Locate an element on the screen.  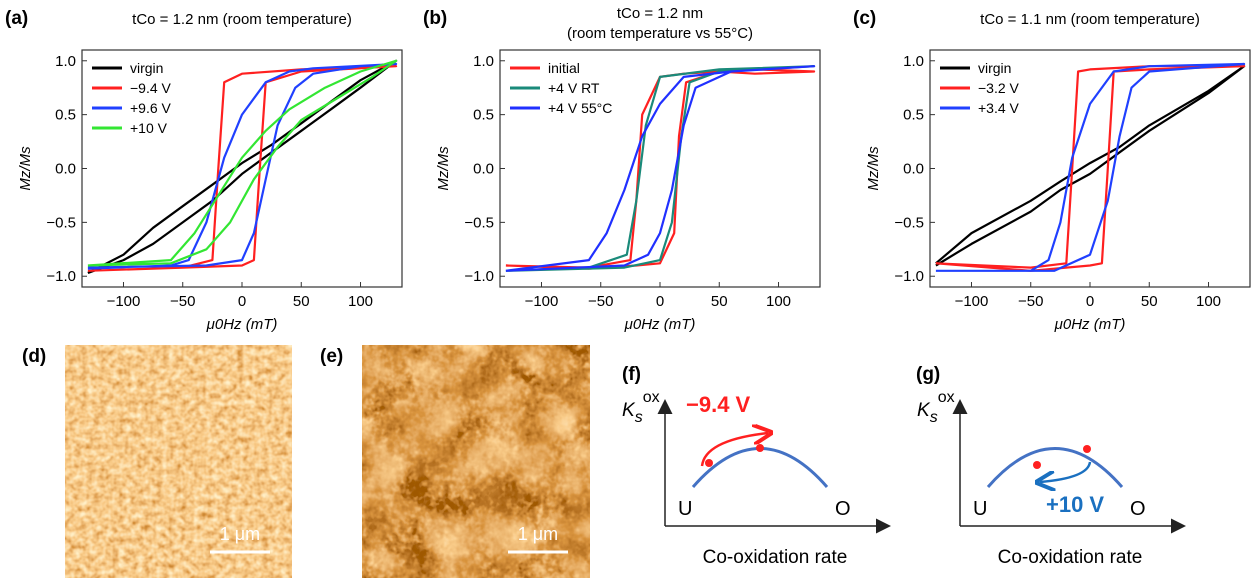
panel-label: (c) is located at coordinates (864, 18).